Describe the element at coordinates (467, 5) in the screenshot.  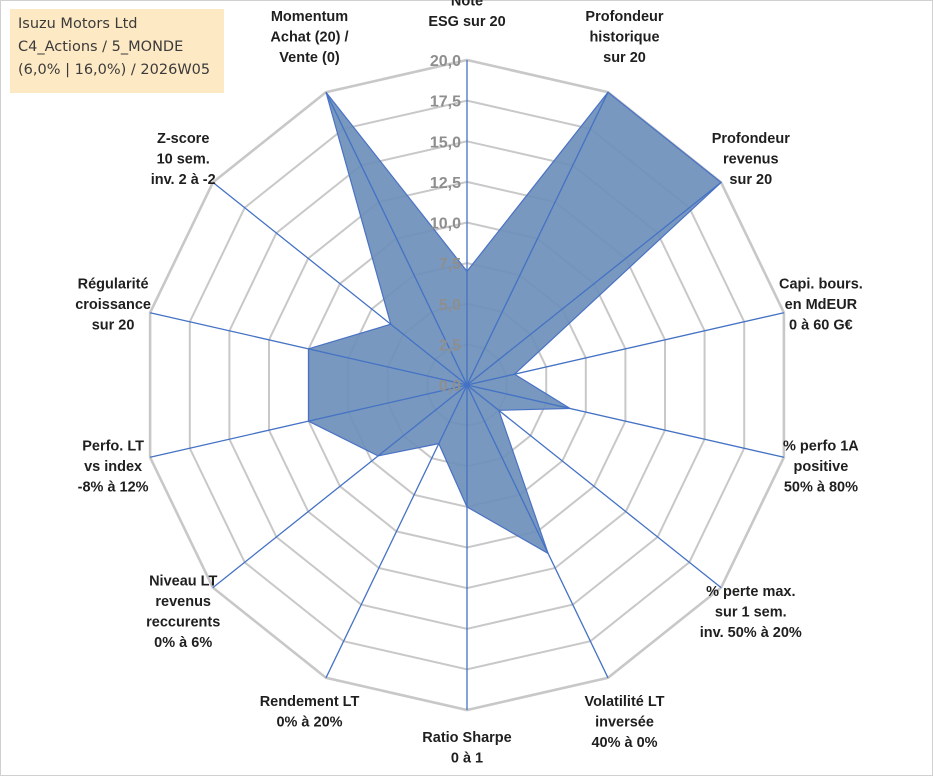
I see `axis-label-line: Note` at that location.